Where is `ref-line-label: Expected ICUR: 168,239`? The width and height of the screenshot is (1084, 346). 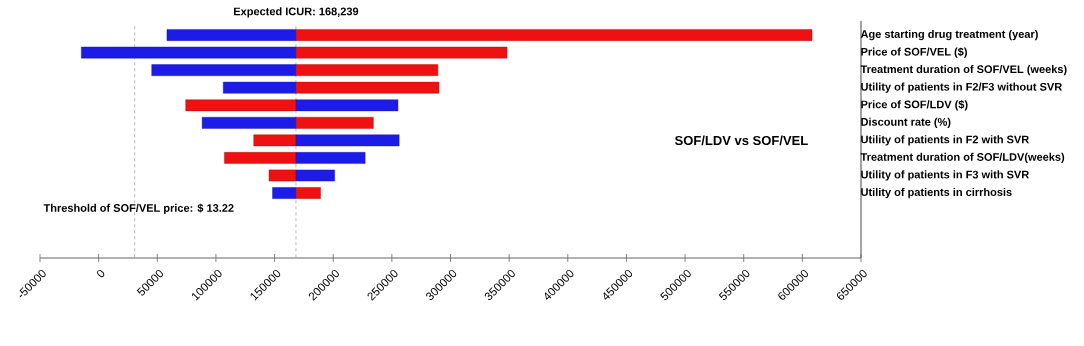 ref-line-label: Expected ICUR: 168,239 is located at coordinates (296, 12).